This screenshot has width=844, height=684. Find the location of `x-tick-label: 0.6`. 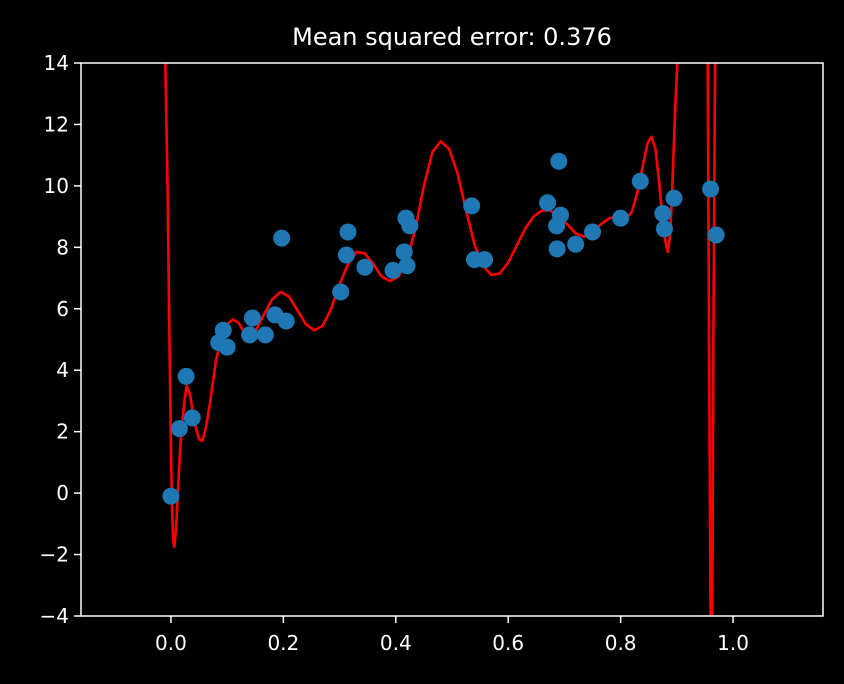

x-tick-label: 0.6 is located at coordinates (508, 643).